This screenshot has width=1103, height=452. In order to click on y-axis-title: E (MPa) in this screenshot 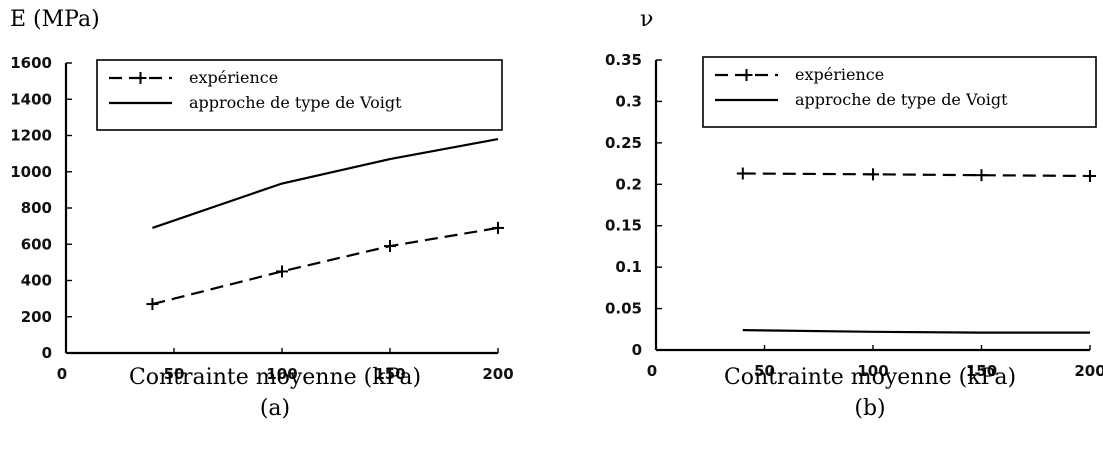, I will do `click(55, 19)`.